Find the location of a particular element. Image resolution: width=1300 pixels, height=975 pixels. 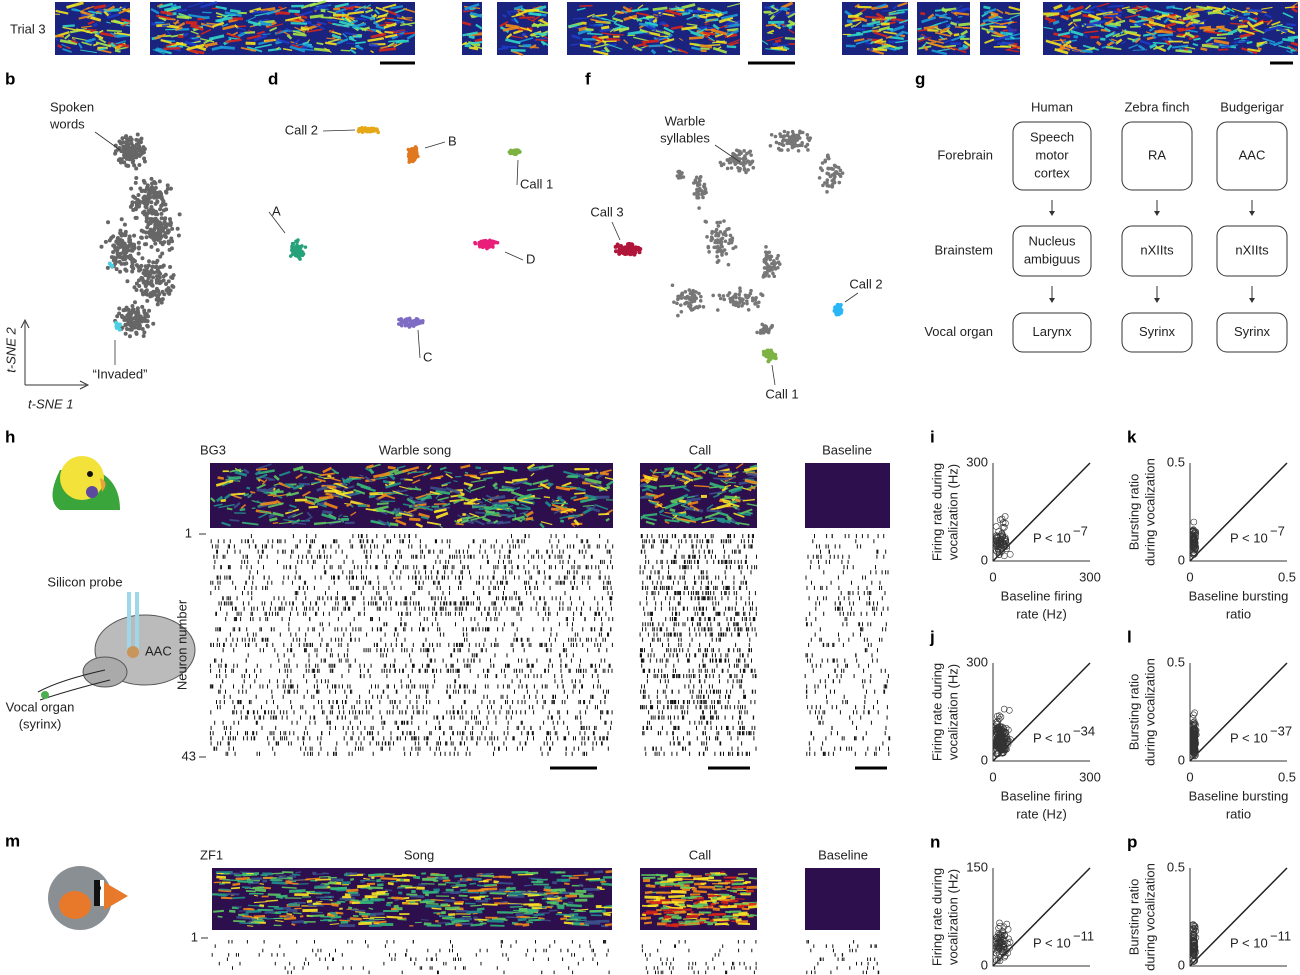

bird-id: BG3 is located at coordinates (213, 449).